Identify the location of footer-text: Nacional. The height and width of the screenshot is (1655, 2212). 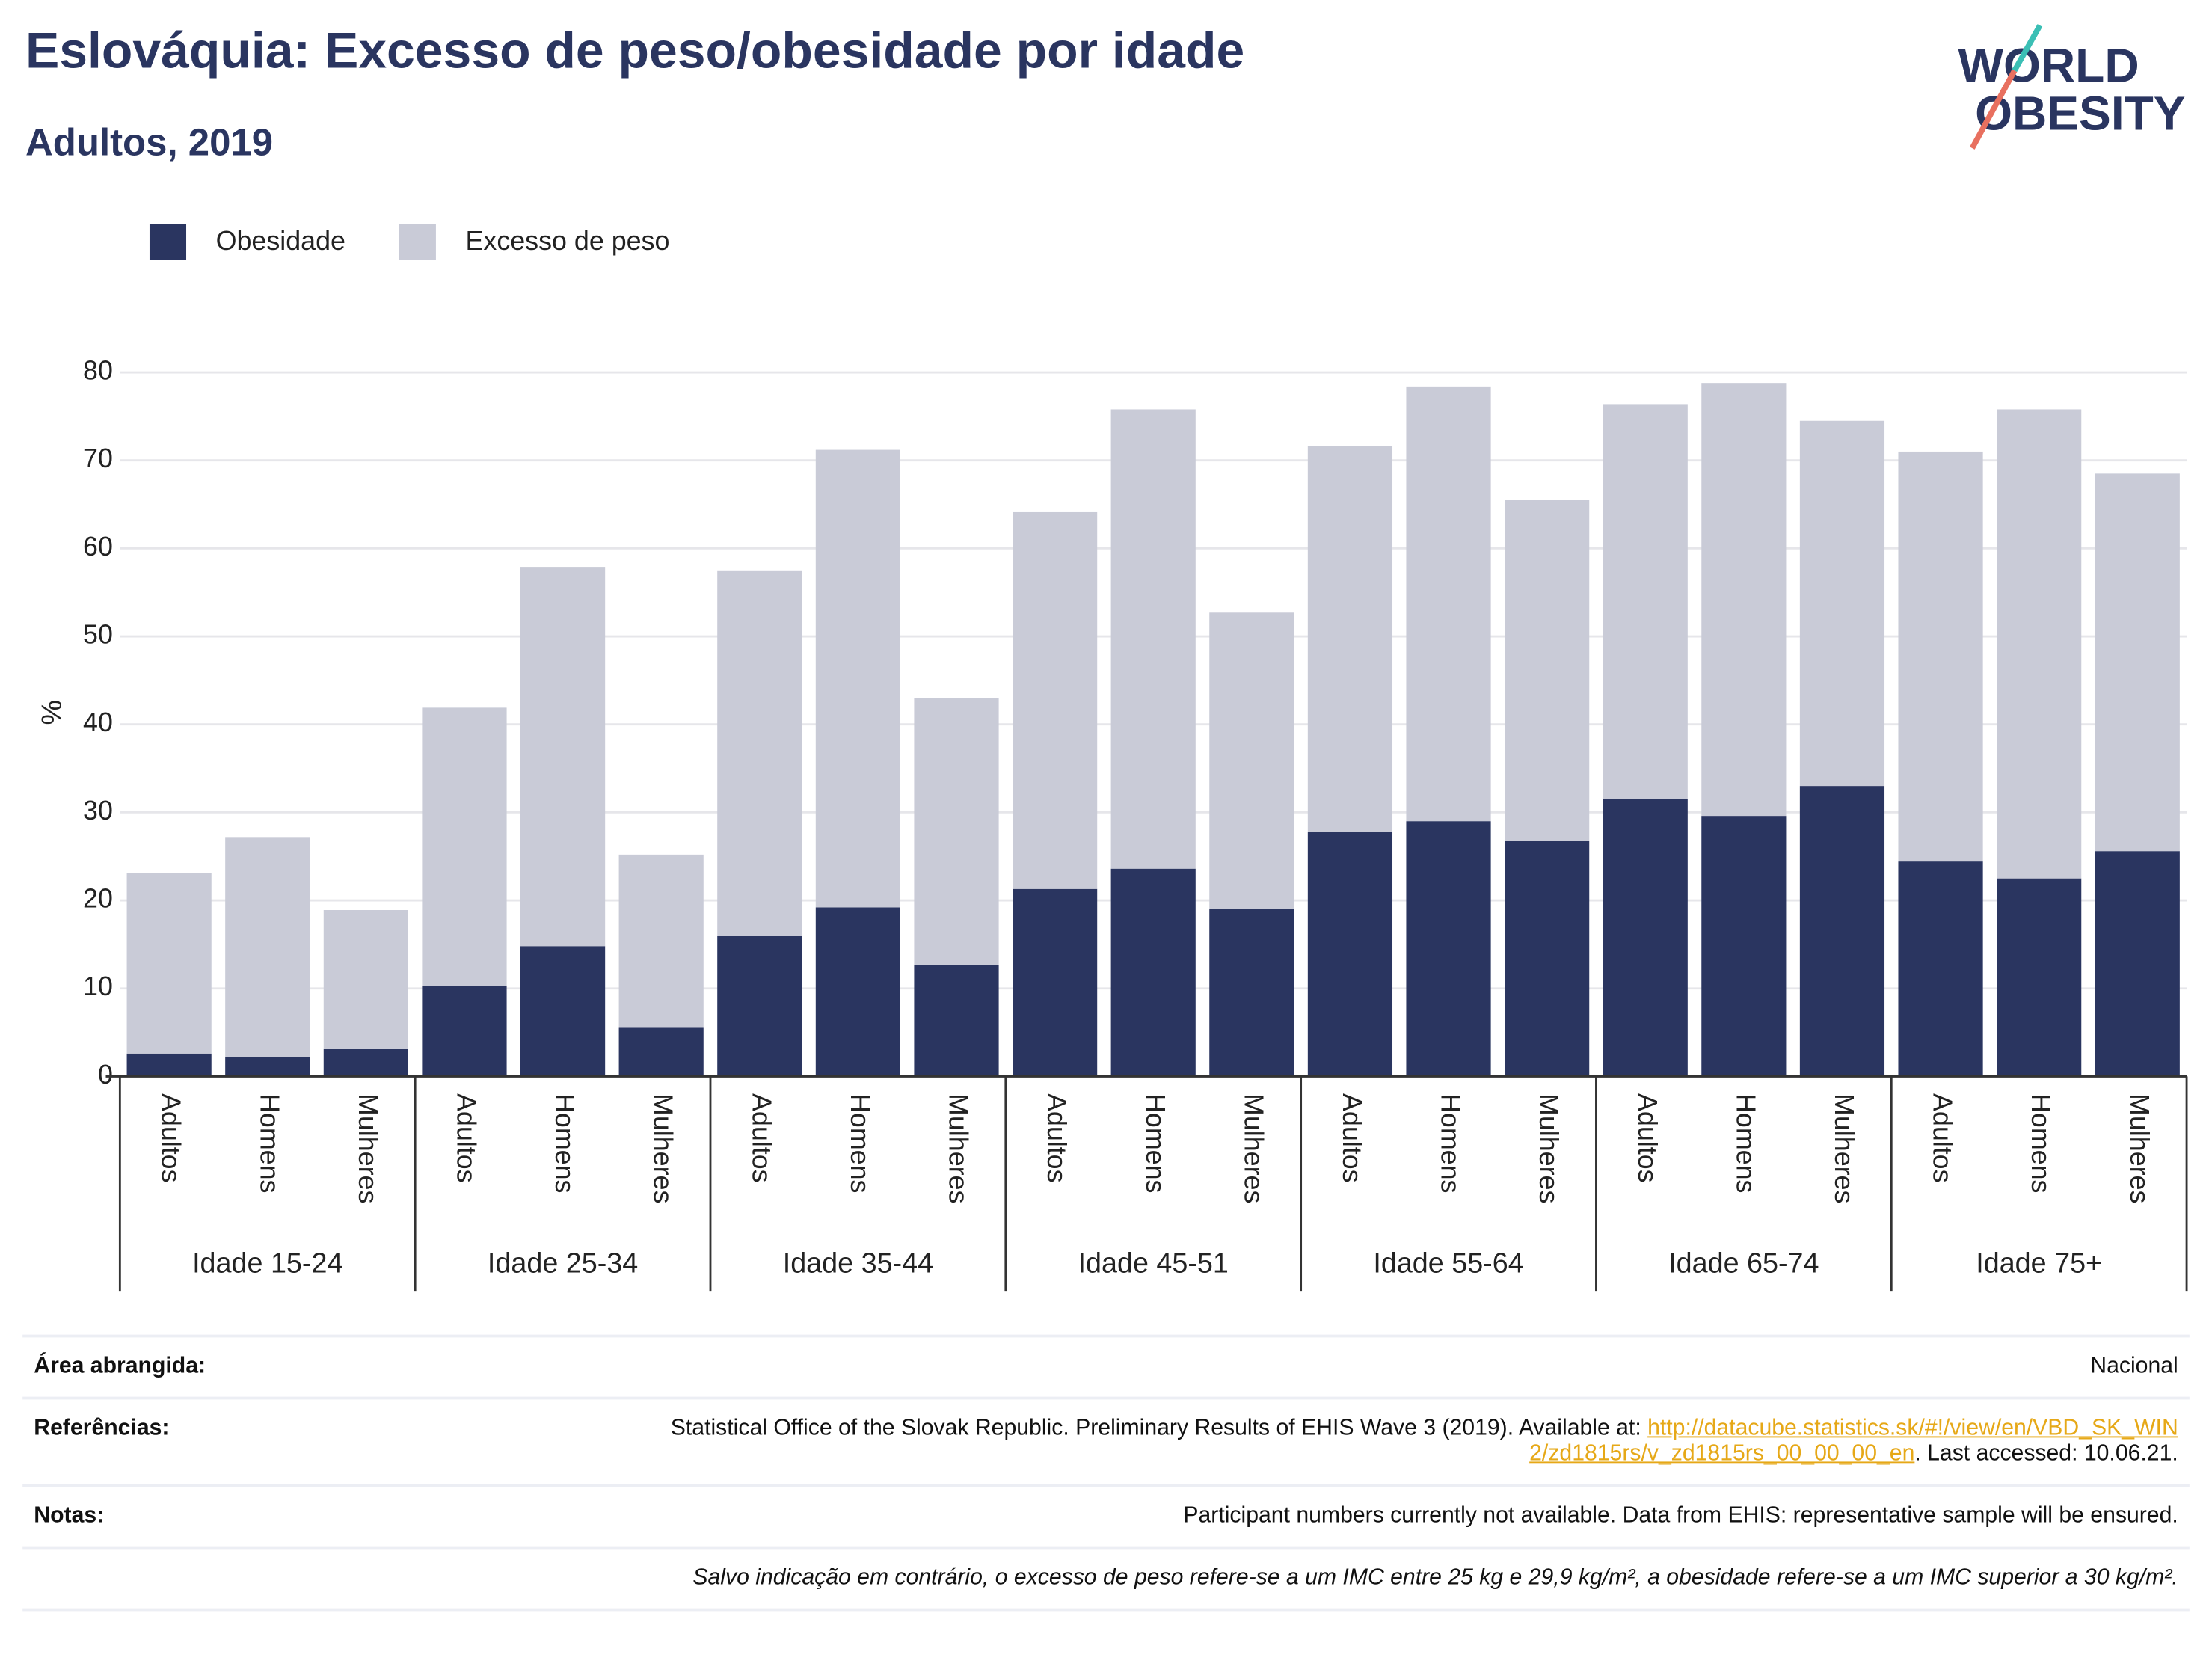
(2134, 1367).